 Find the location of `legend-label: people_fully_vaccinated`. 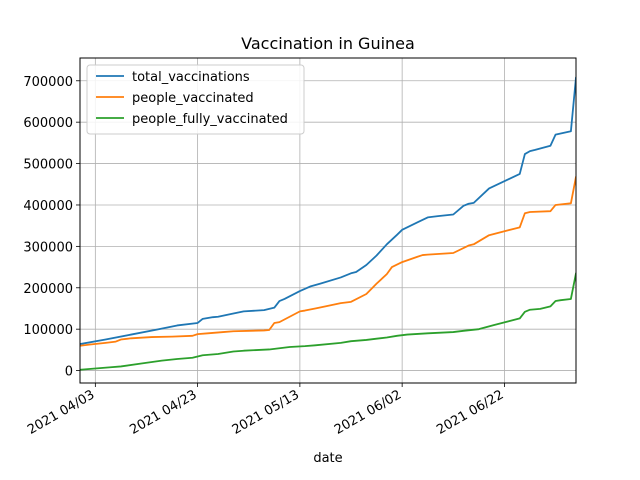

legend-label: people_fully_vaccinated is located at coordinates (210, 119).